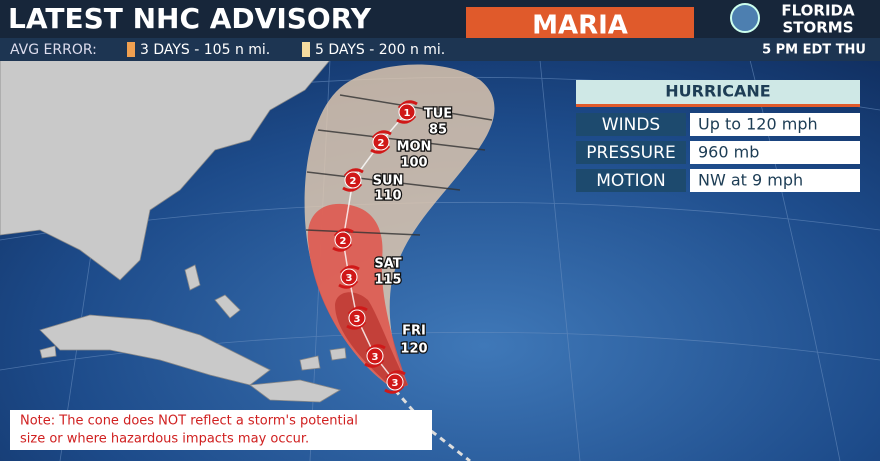 This screenshot has height=461, width=880. I want to click on info-label: PRESSURE, so click(630, 153).